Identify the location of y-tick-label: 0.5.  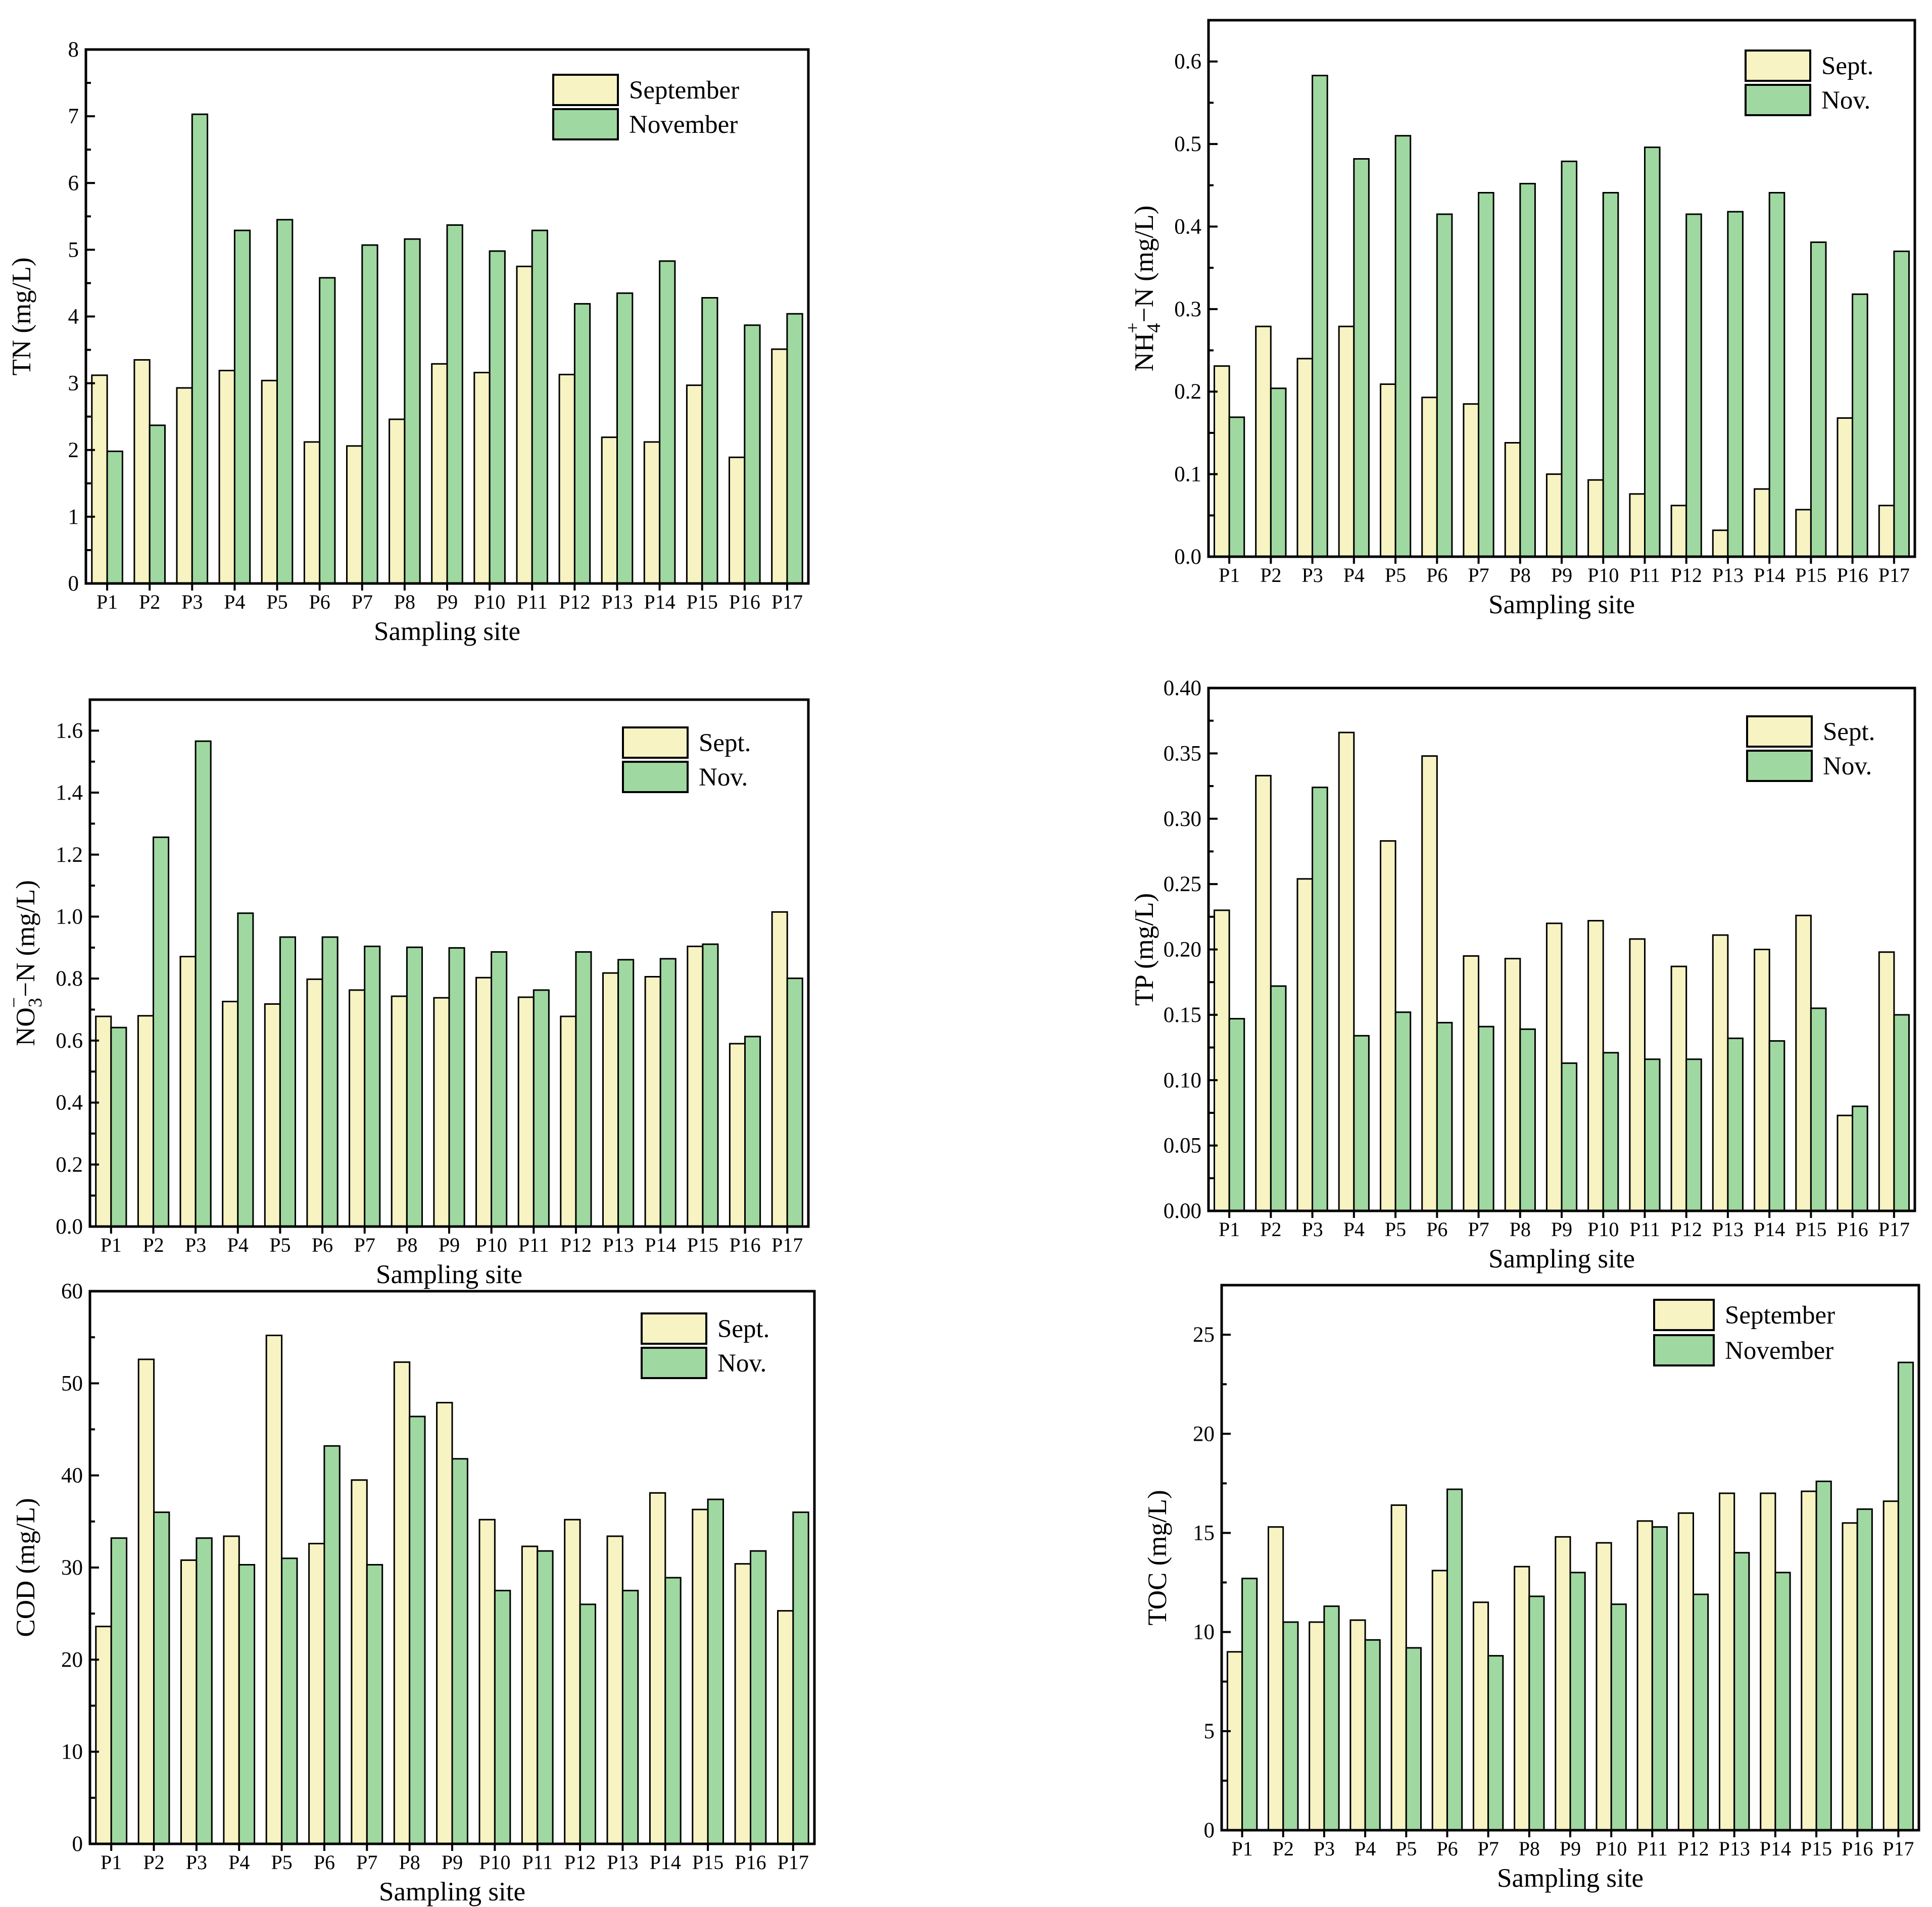
(1187, 144).